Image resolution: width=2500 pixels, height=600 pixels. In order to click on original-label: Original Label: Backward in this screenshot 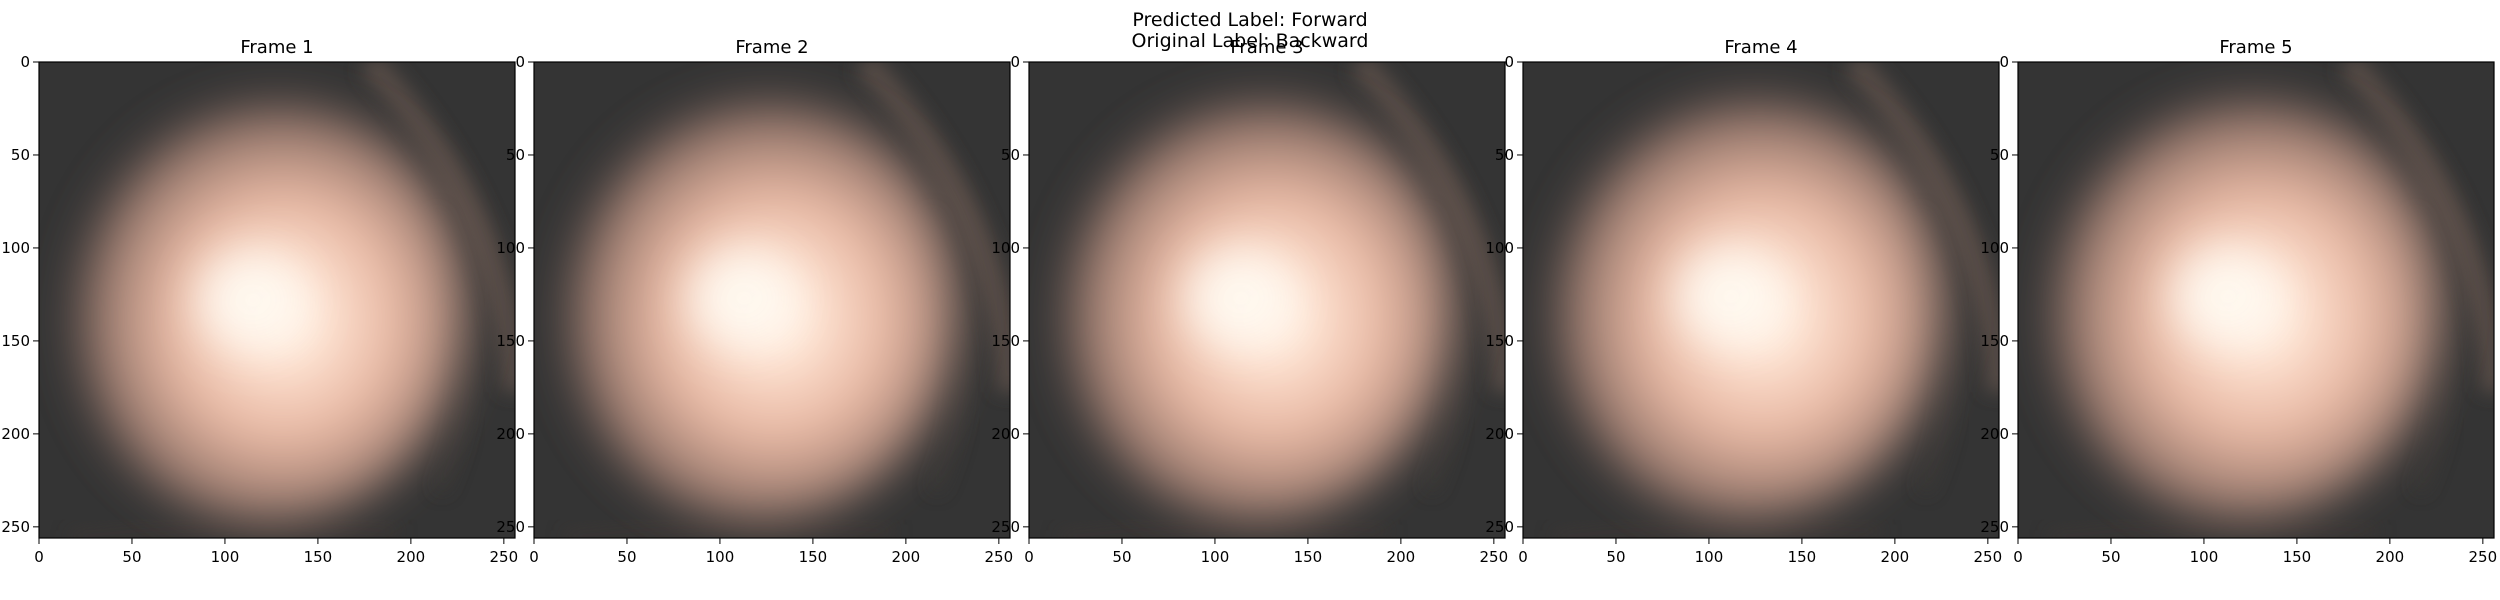, I will do `click(1250, 41)`.